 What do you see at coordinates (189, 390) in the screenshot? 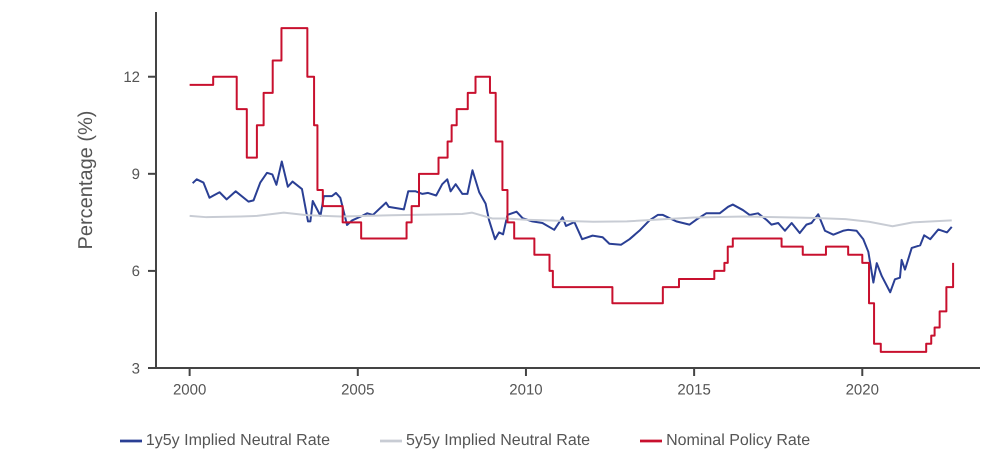
I see `x-tick-label: 2000` at bounding box center [189, 390].